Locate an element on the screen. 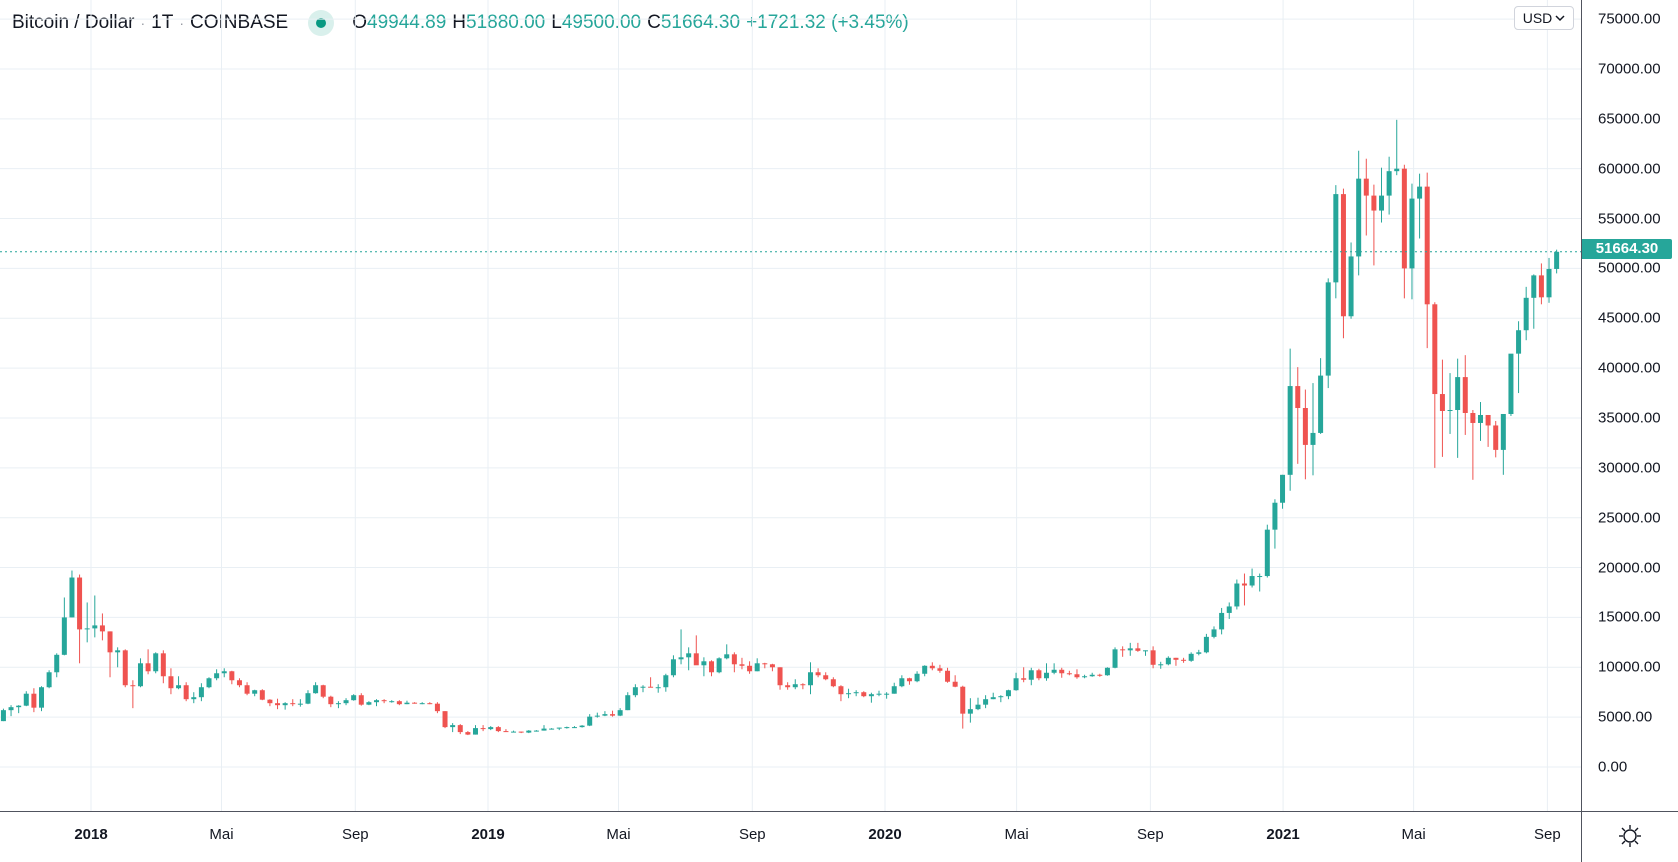 The image size is (1678, 862). currency-button: USD is located at coordinates (1544, 18).